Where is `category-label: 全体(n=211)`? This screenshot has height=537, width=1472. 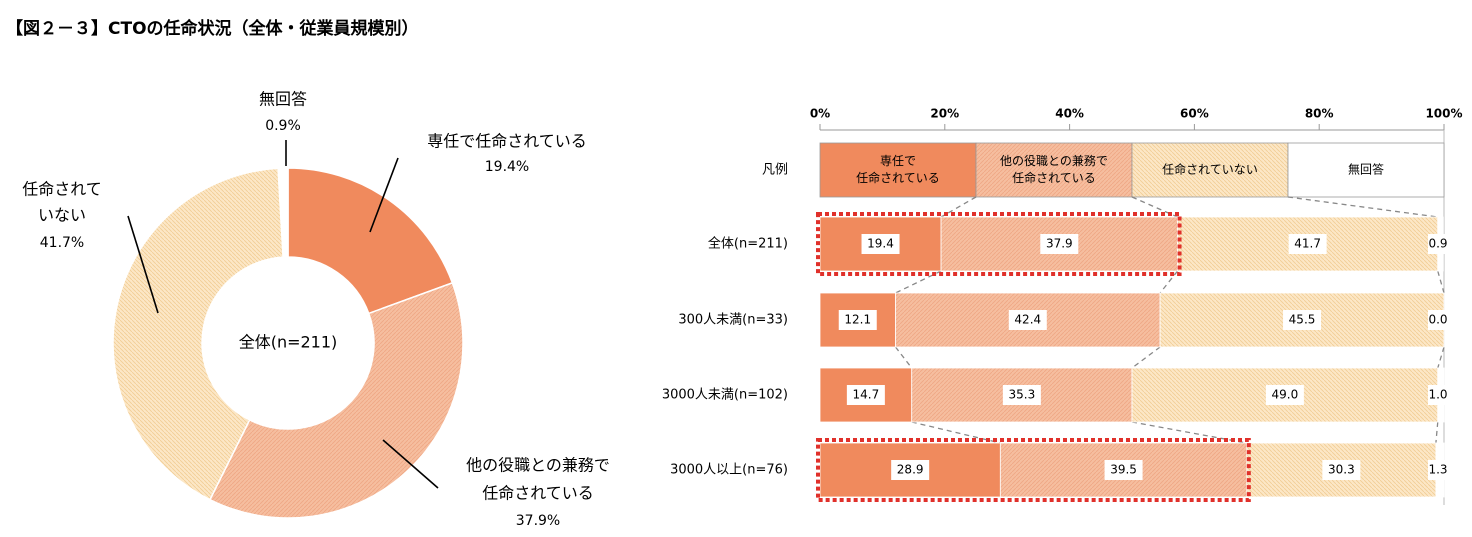 category-label: 全体(n=211) is located at coordinates (748, 244).